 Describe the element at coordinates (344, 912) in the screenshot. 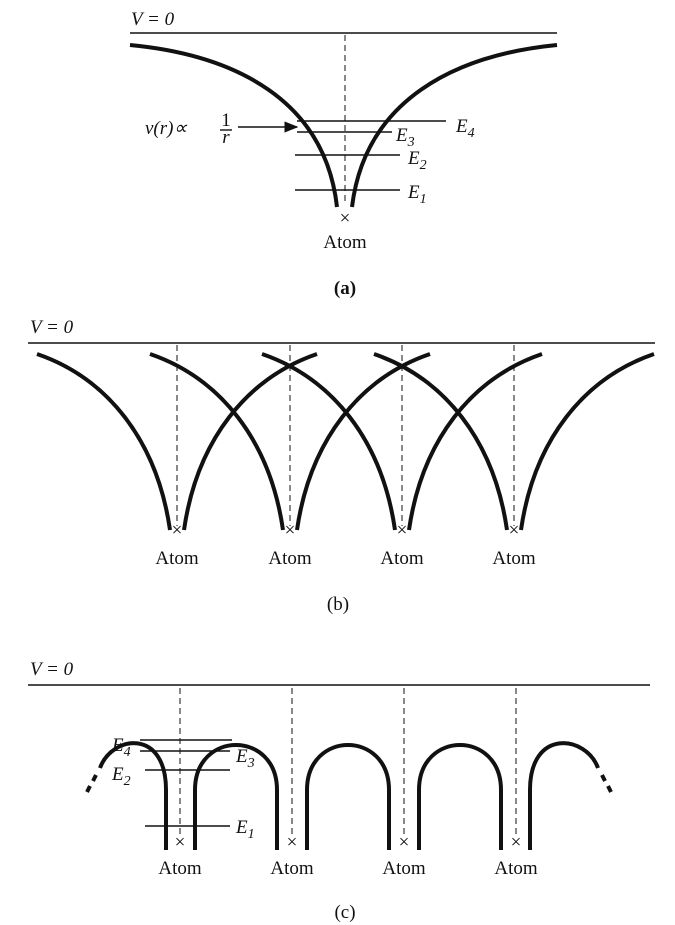

I see `panel-label: (c)` at that location.